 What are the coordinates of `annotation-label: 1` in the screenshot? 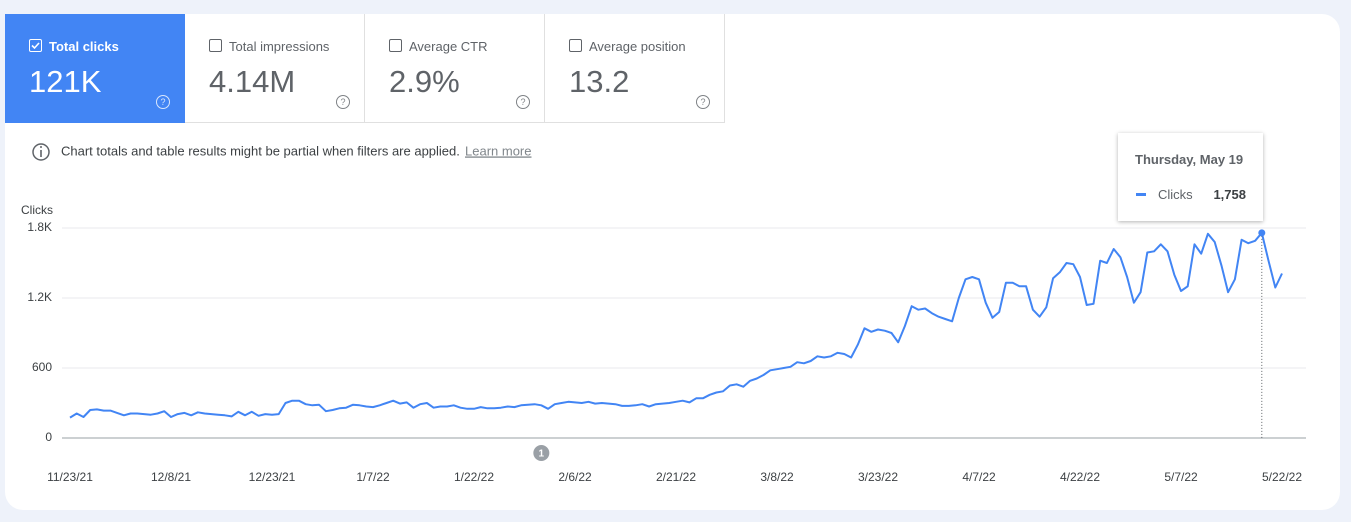 It's located at (542, 454).